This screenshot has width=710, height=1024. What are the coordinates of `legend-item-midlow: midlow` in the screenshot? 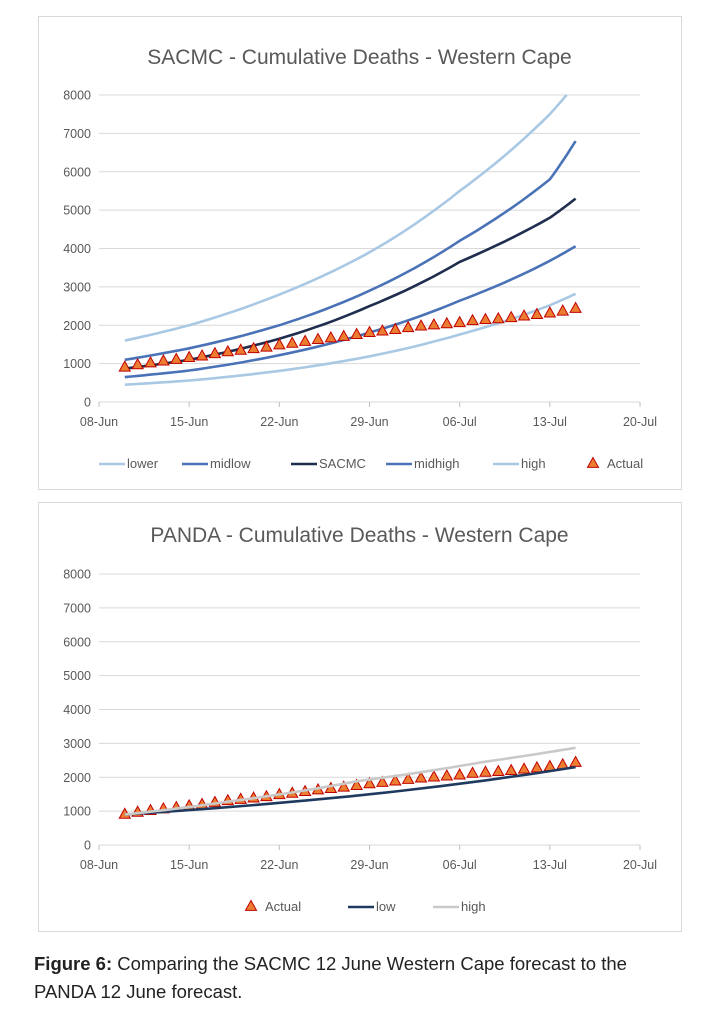 It's located at (216, 463).